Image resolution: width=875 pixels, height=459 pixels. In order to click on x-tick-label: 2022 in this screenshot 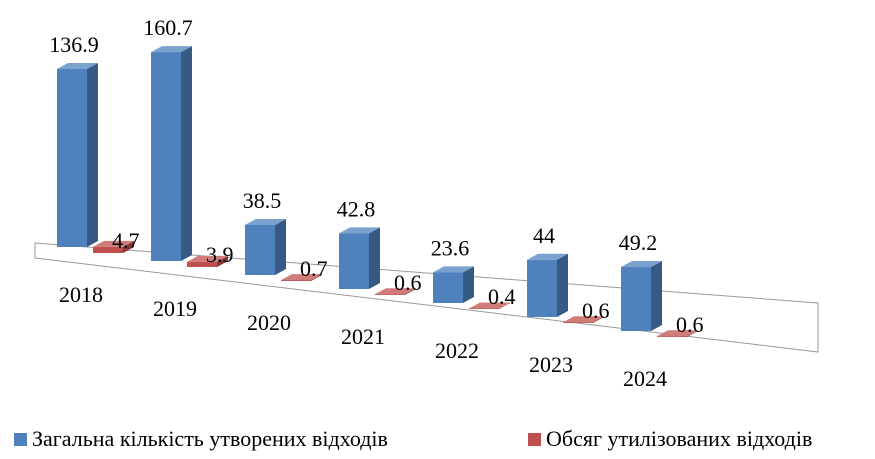, I will do `click(457, 350)`.